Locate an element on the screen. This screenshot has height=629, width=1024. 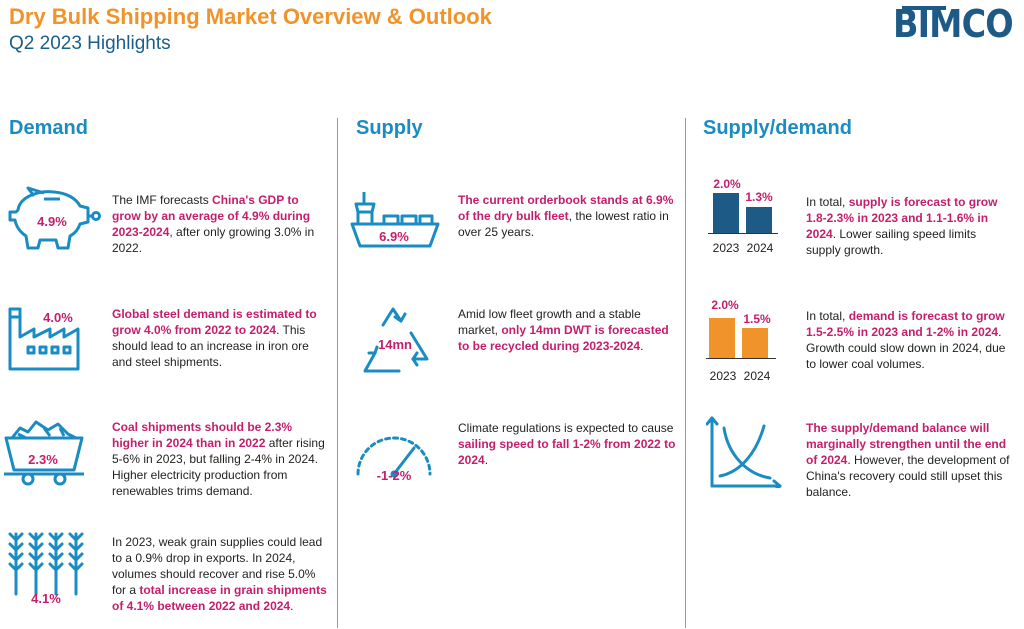
supply-year-2023: 2023 is located at coordinates (726, 248).